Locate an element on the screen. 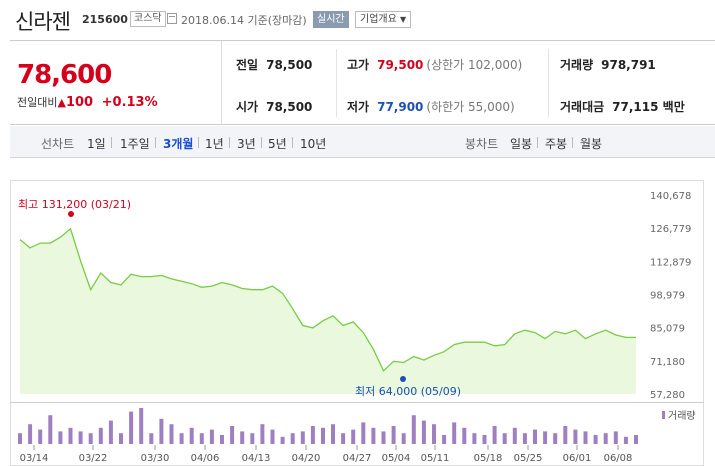 This screenshot has height=466, width=715. x-tick-label: 04/06 is located at coordinates (205, 458).